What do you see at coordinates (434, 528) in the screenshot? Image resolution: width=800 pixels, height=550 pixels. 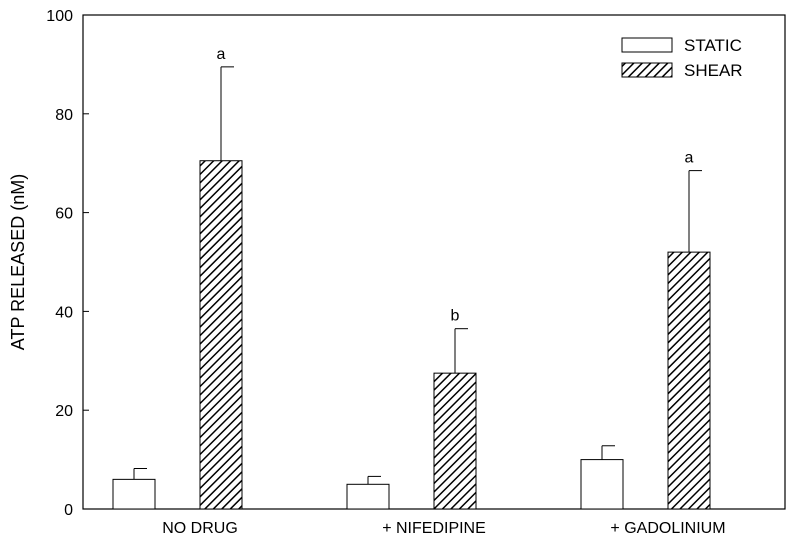 I see `x-tick-label: + NIFEDIPINE` at bounding box center [434, 528].